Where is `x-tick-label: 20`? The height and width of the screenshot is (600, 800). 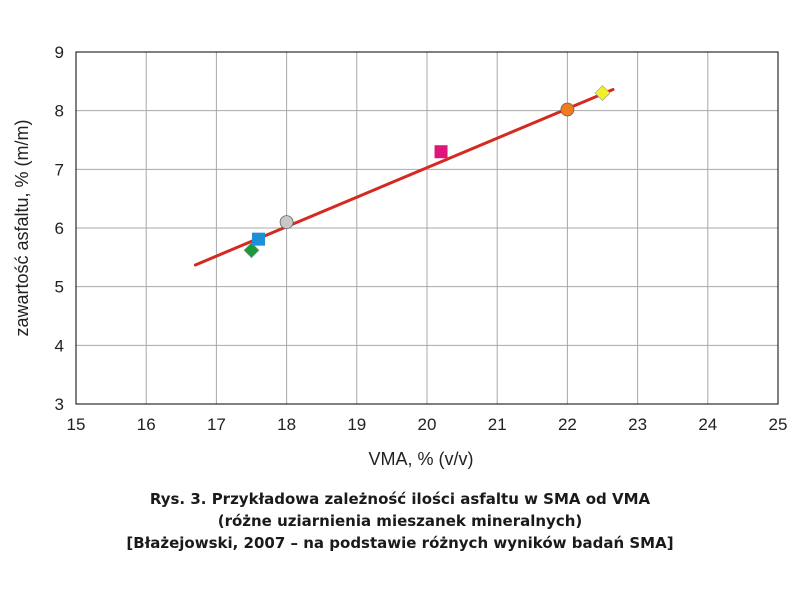 x-tick-label: 20 is located at coordinates (427, 424).